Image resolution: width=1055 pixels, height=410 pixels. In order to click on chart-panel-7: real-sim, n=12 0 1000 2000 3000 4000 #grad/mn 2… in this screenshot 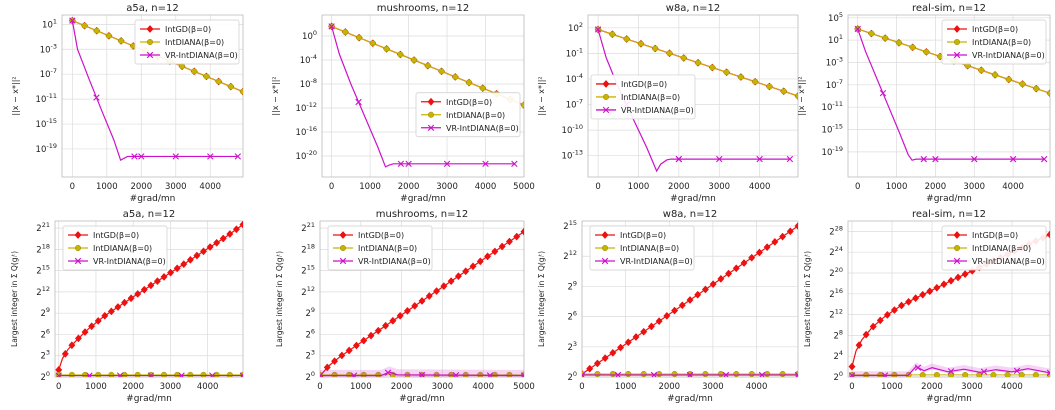, I will do `click(927, 306)`.